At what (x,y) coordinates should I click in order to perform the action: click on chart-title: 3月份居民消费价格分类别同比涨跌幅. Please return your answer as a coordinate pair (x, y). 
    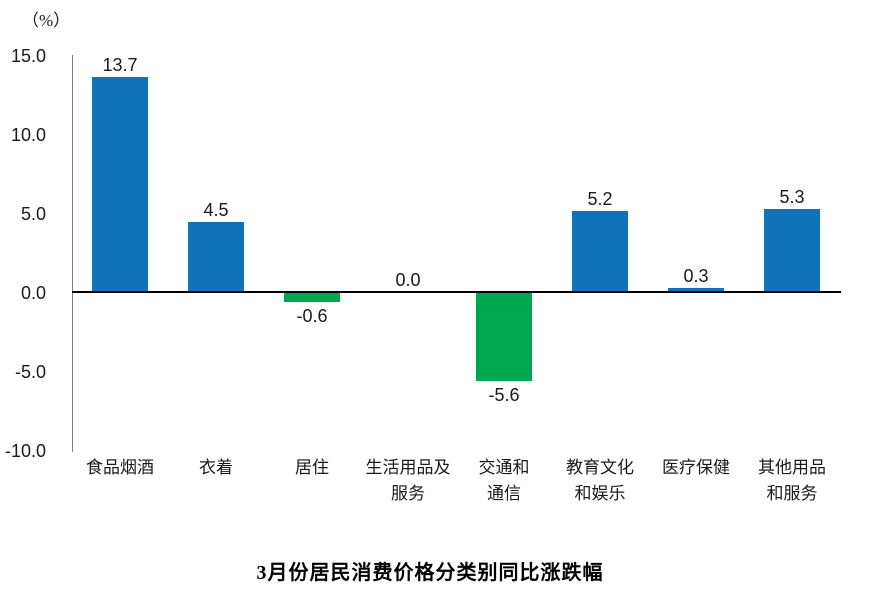
    Looking at the image, I should click on (430, 573).